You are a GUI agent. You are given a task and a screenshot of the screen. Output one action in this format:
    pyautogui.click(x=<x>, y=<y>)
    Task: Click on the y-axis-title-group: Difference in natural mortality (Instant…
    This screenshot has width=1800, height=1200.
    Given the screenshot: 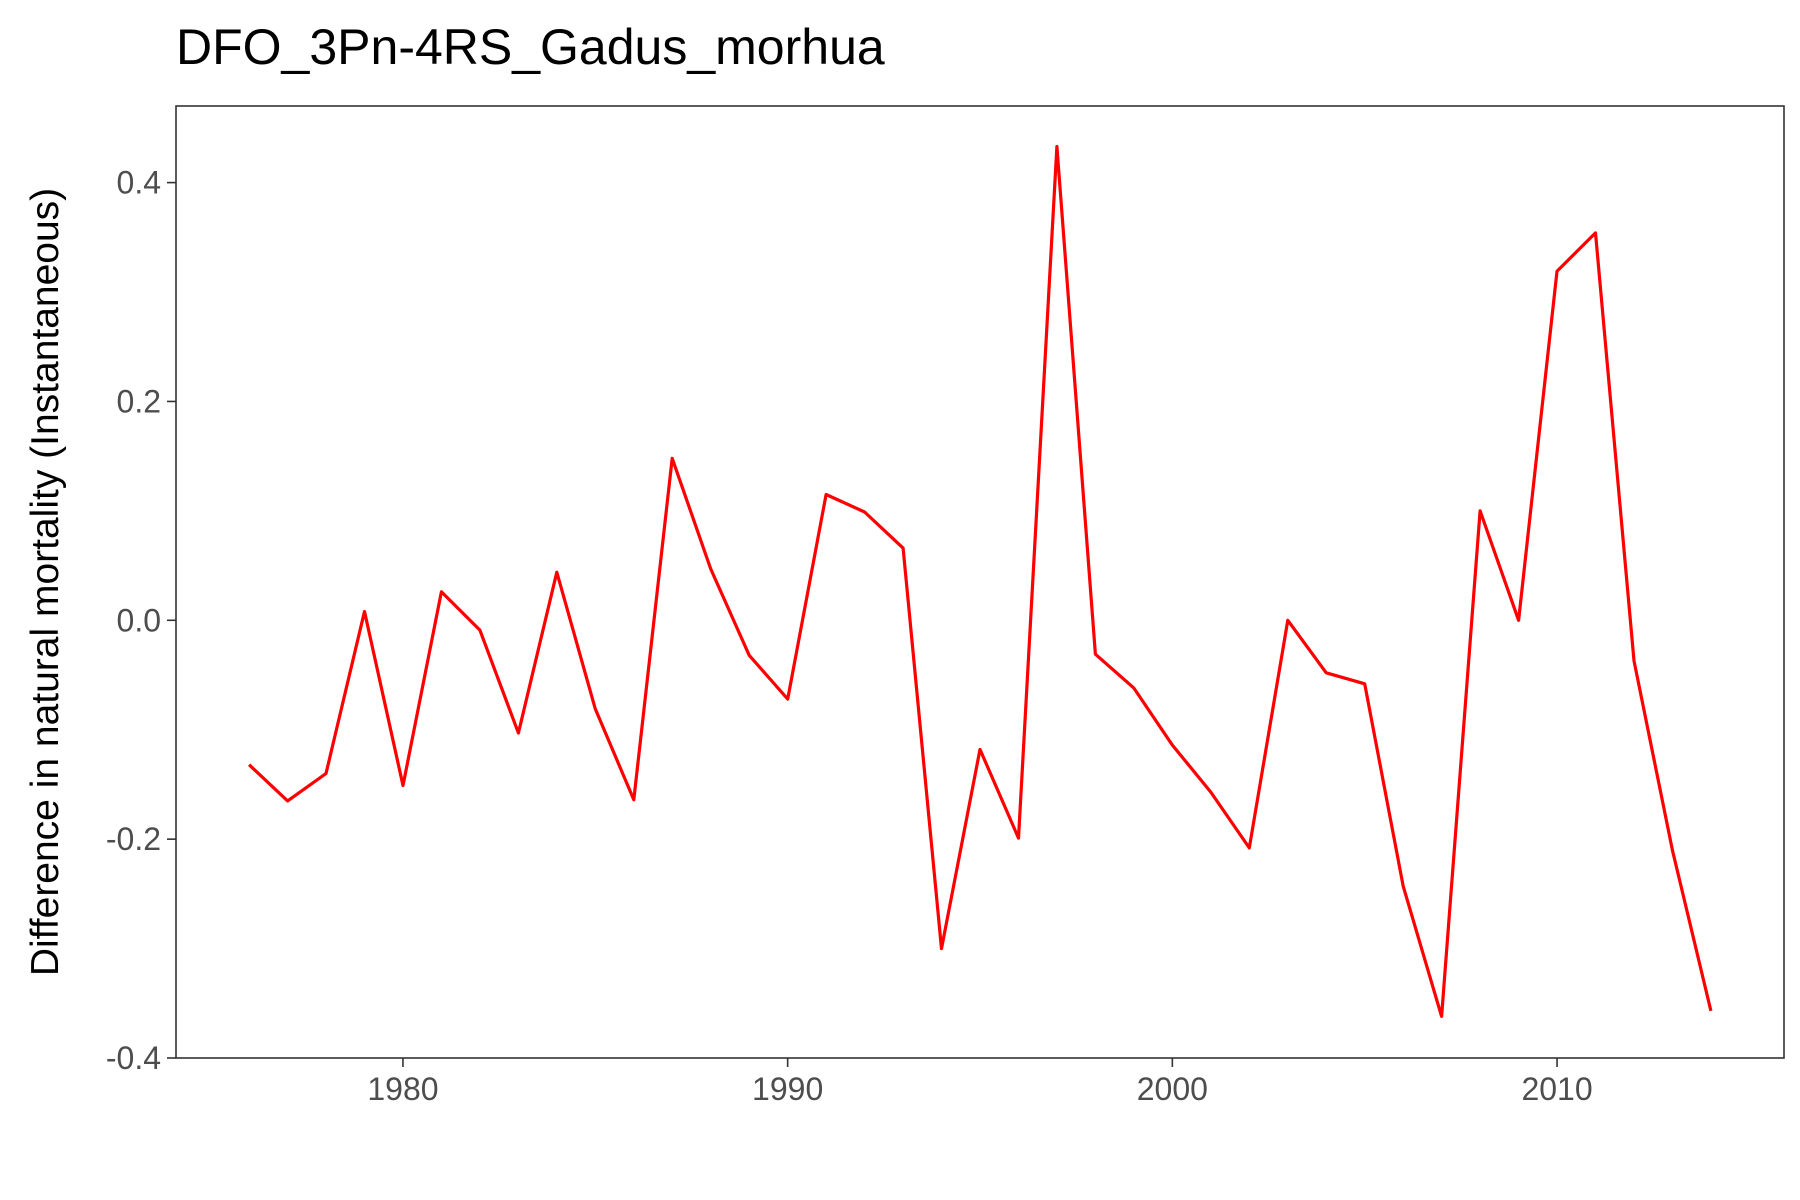 What is the action you would take?
    pyautogui.click(x=45, y=582)
    